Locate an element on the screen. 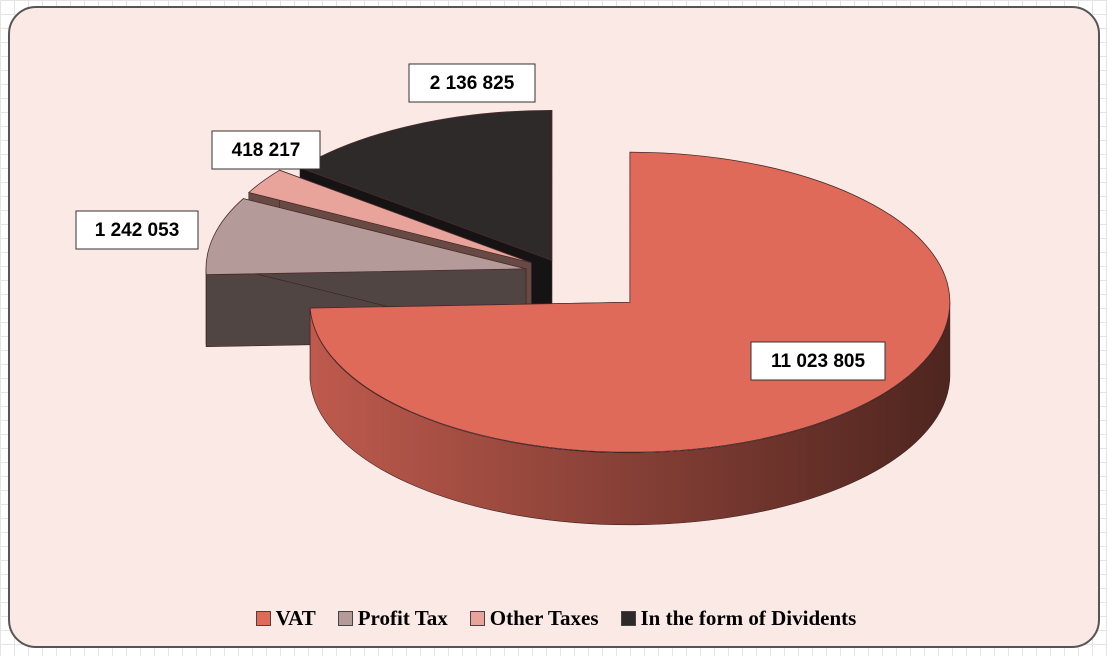 The height and width of the screenshot is (656, 1107). legend-label: Other Taxes is located at coordinates (544, 618).